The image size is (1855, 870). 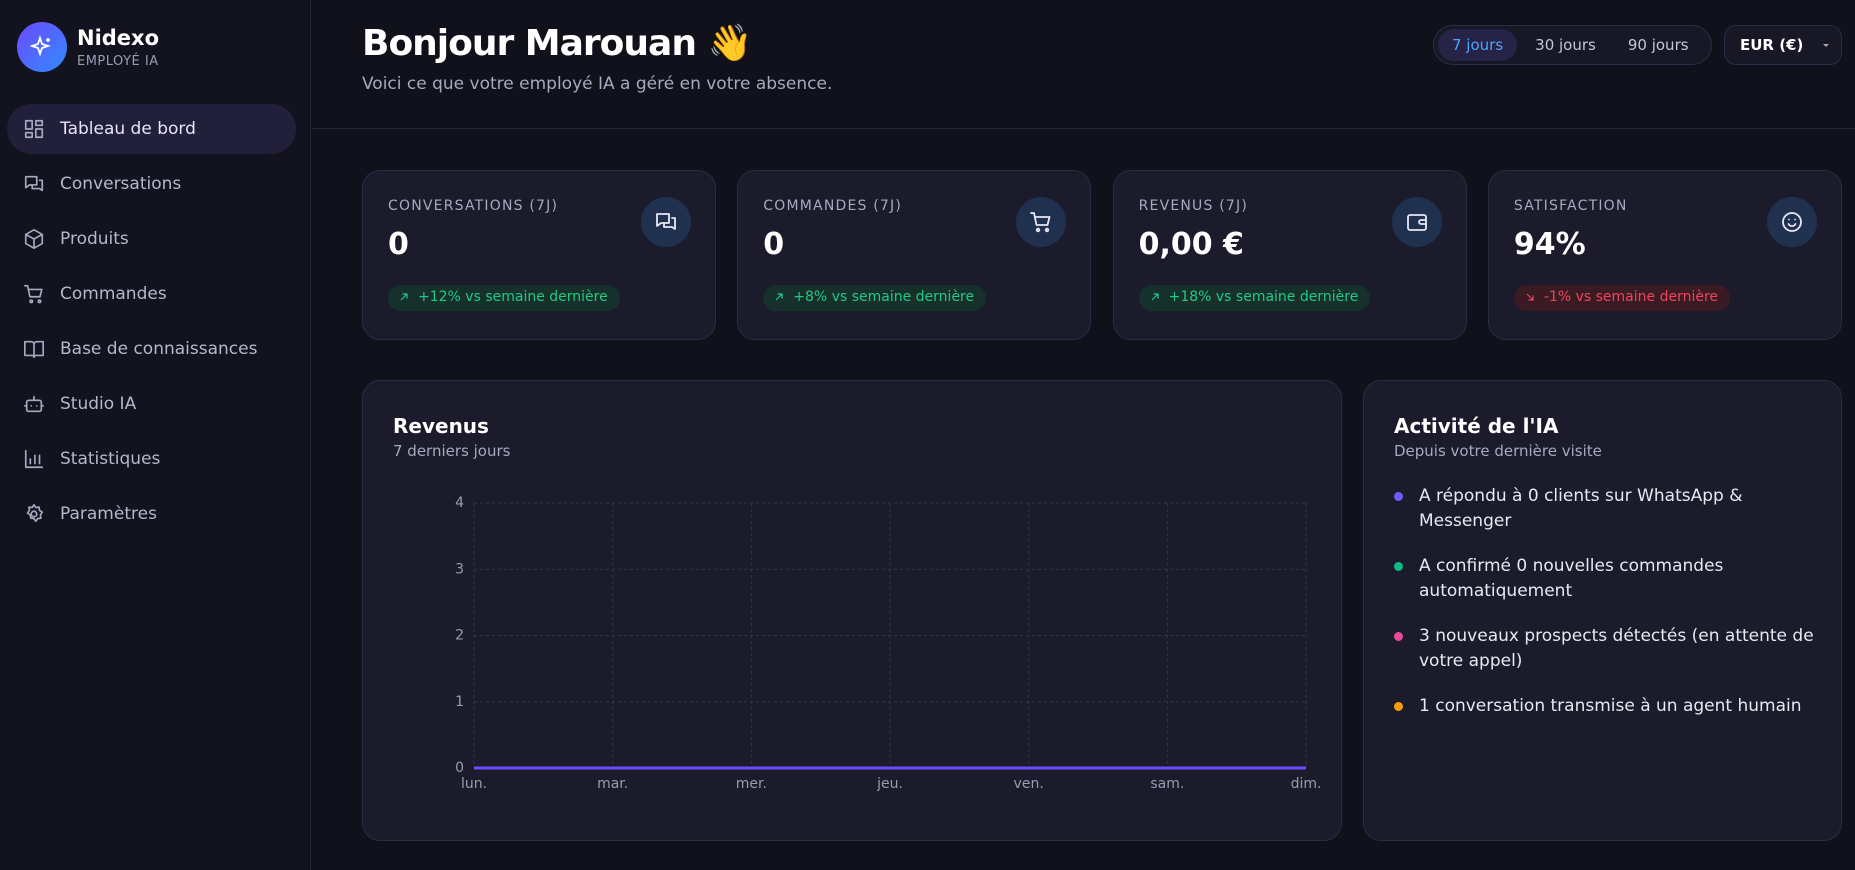 What do you see at coordinates (110, 459) in the screenshot?
I see `nav-label: Statistiques` at bounding box center [110, 459].